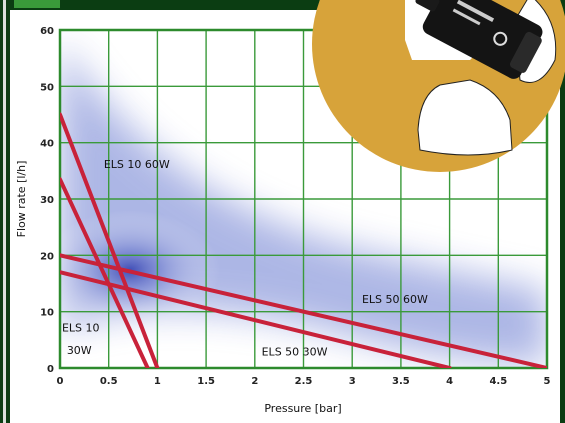 This screenshot has width=565, height=423. Describe the element at coordinates (4, 211) in the screenshot. I see `left-edge-line` at that location.